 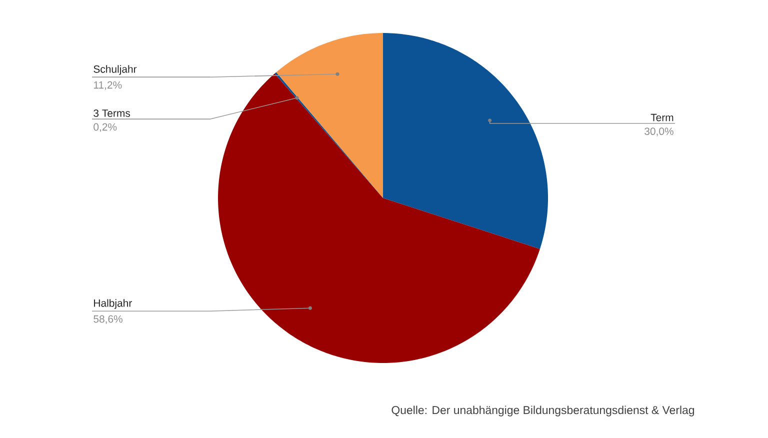 What do you see at coordinates (105, 127) in the screenshot?
I see `data-label: 0,2%` at bounding box center [105, 127].